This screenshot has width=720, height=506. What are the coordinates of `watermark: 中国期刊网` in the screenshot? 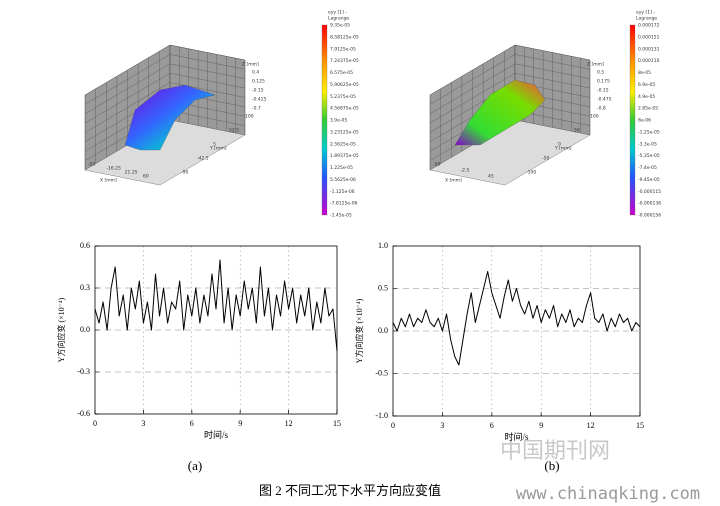 It's located at (555, 451).